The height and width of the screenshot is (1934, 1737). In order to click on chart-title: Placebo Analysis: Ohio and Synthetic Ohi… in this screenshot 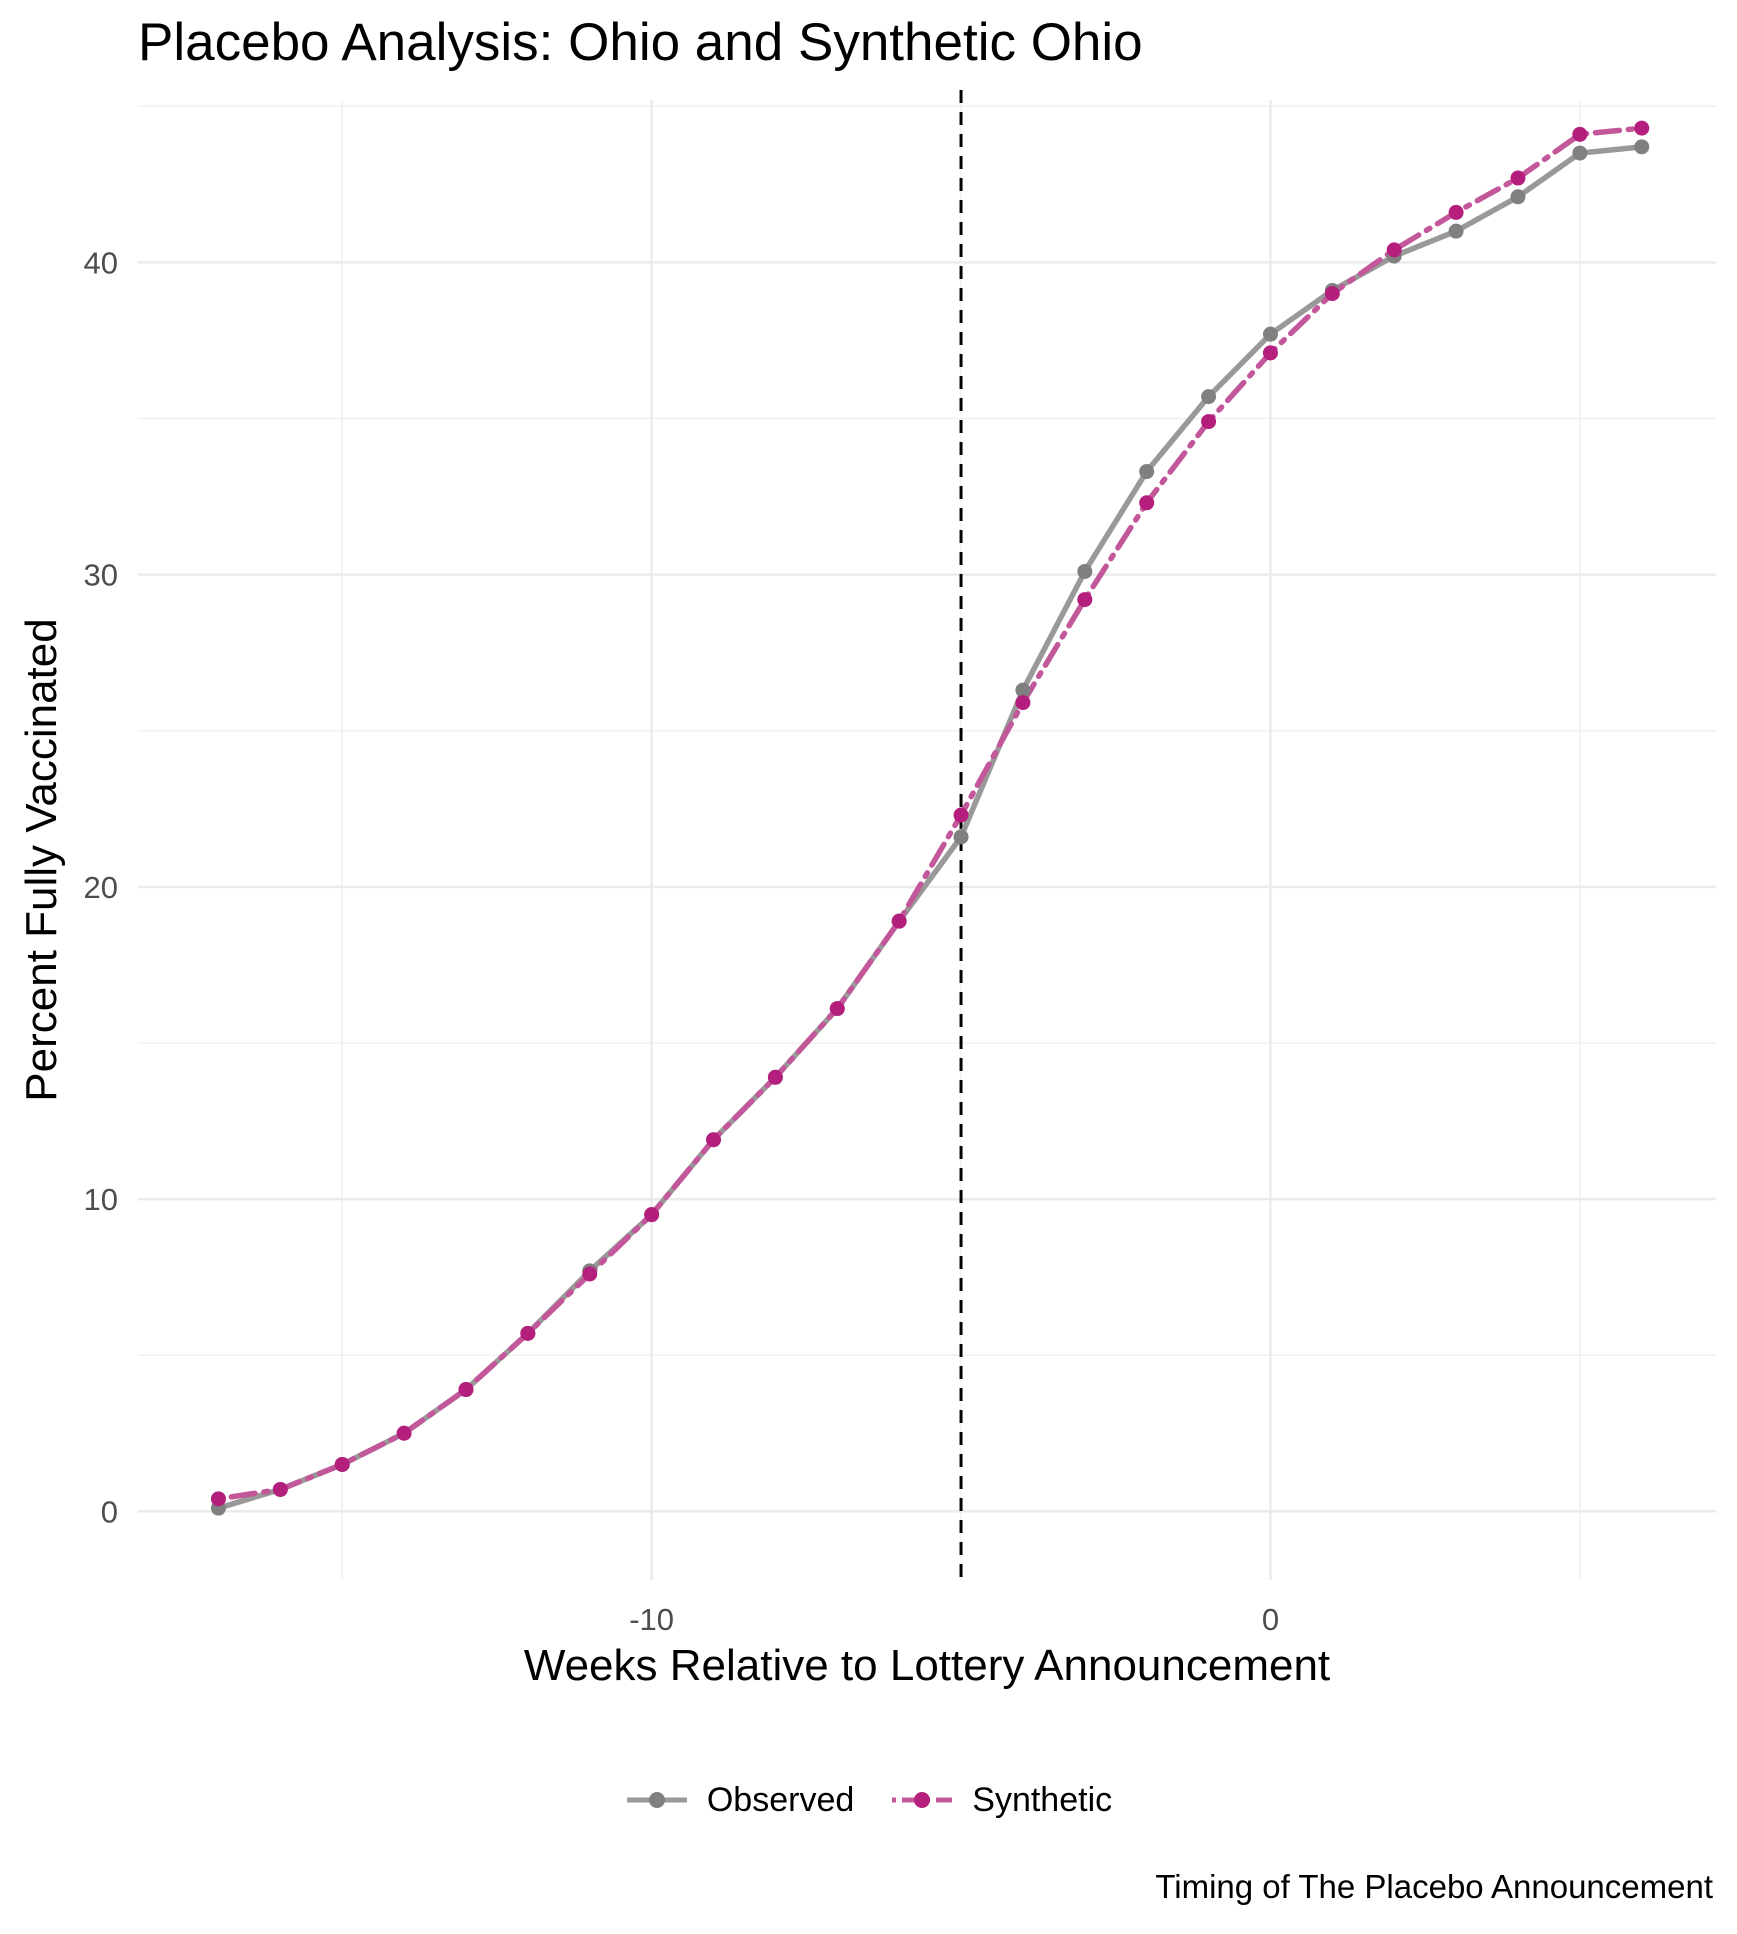, I will do `click(640, 42)`.